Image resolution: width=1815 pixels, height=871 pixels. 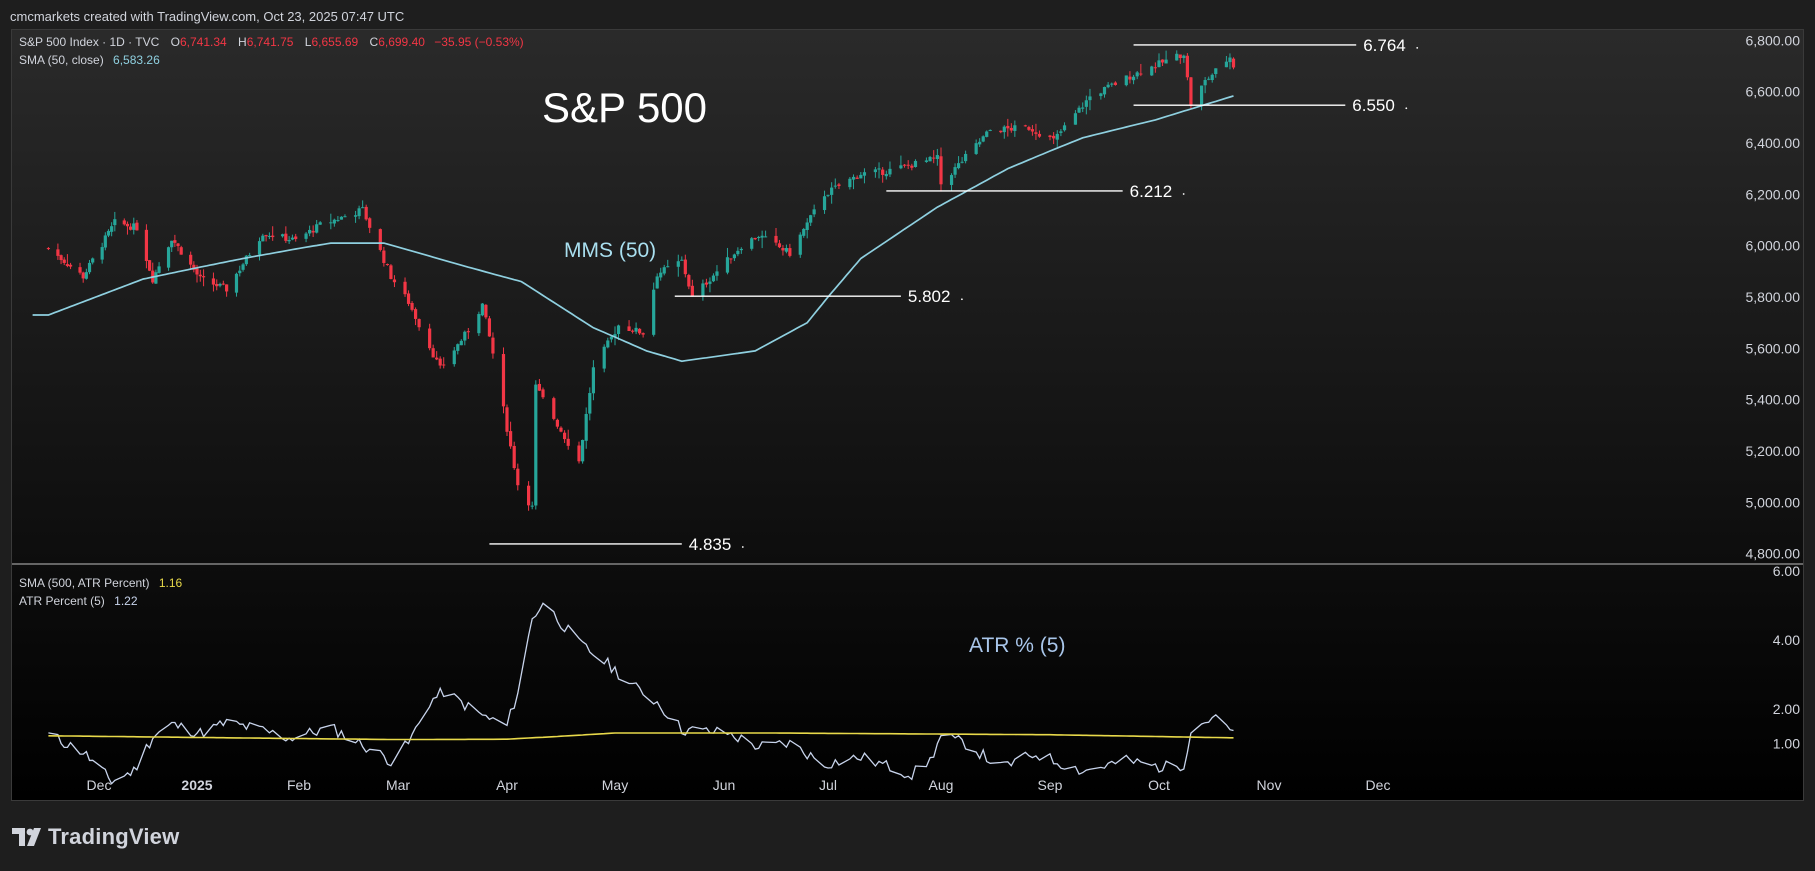 I want to click on level-line: 5.802, so click(x=818, y=296).